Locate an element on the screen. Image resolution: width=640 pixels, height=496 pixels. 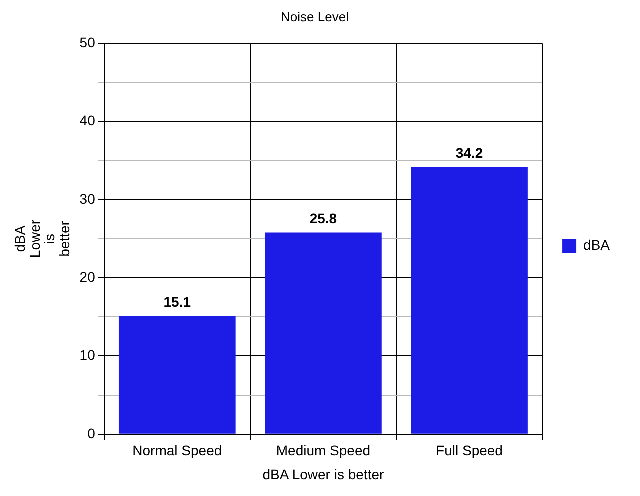
x-tick-label: Medium Speed is located at coordinates (323, 450).